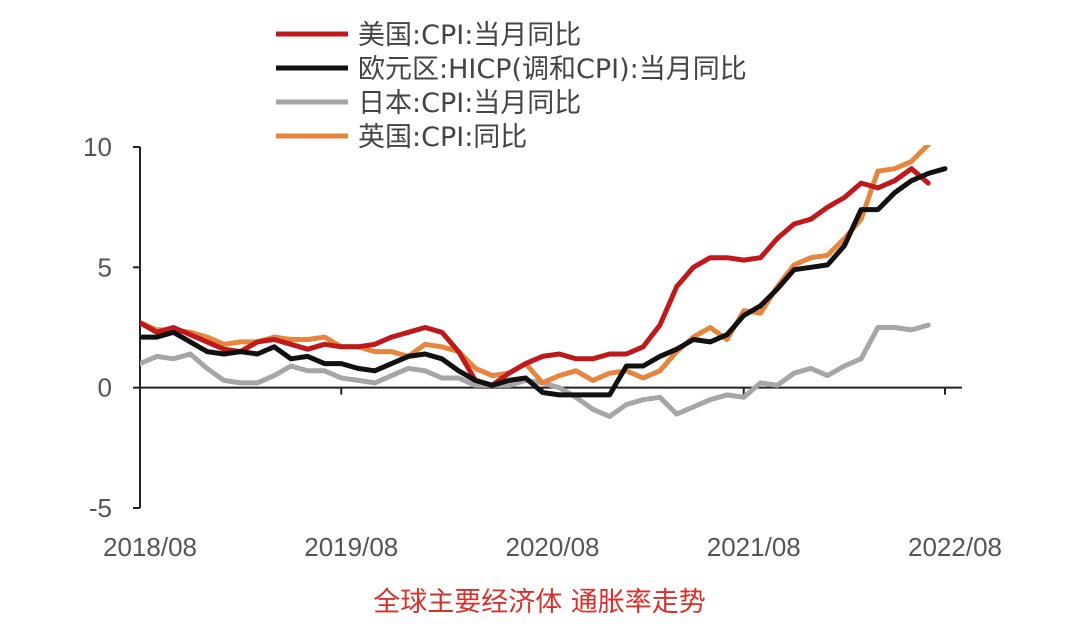  I want to click on x-tick-label: 2022/08, so click(955, 547).